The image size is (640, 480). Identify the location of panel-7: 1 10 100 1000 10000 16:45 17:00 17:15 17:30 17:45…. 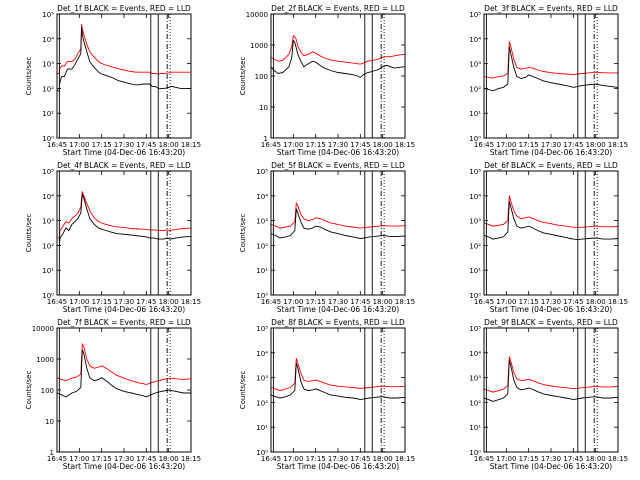
(113, 394).